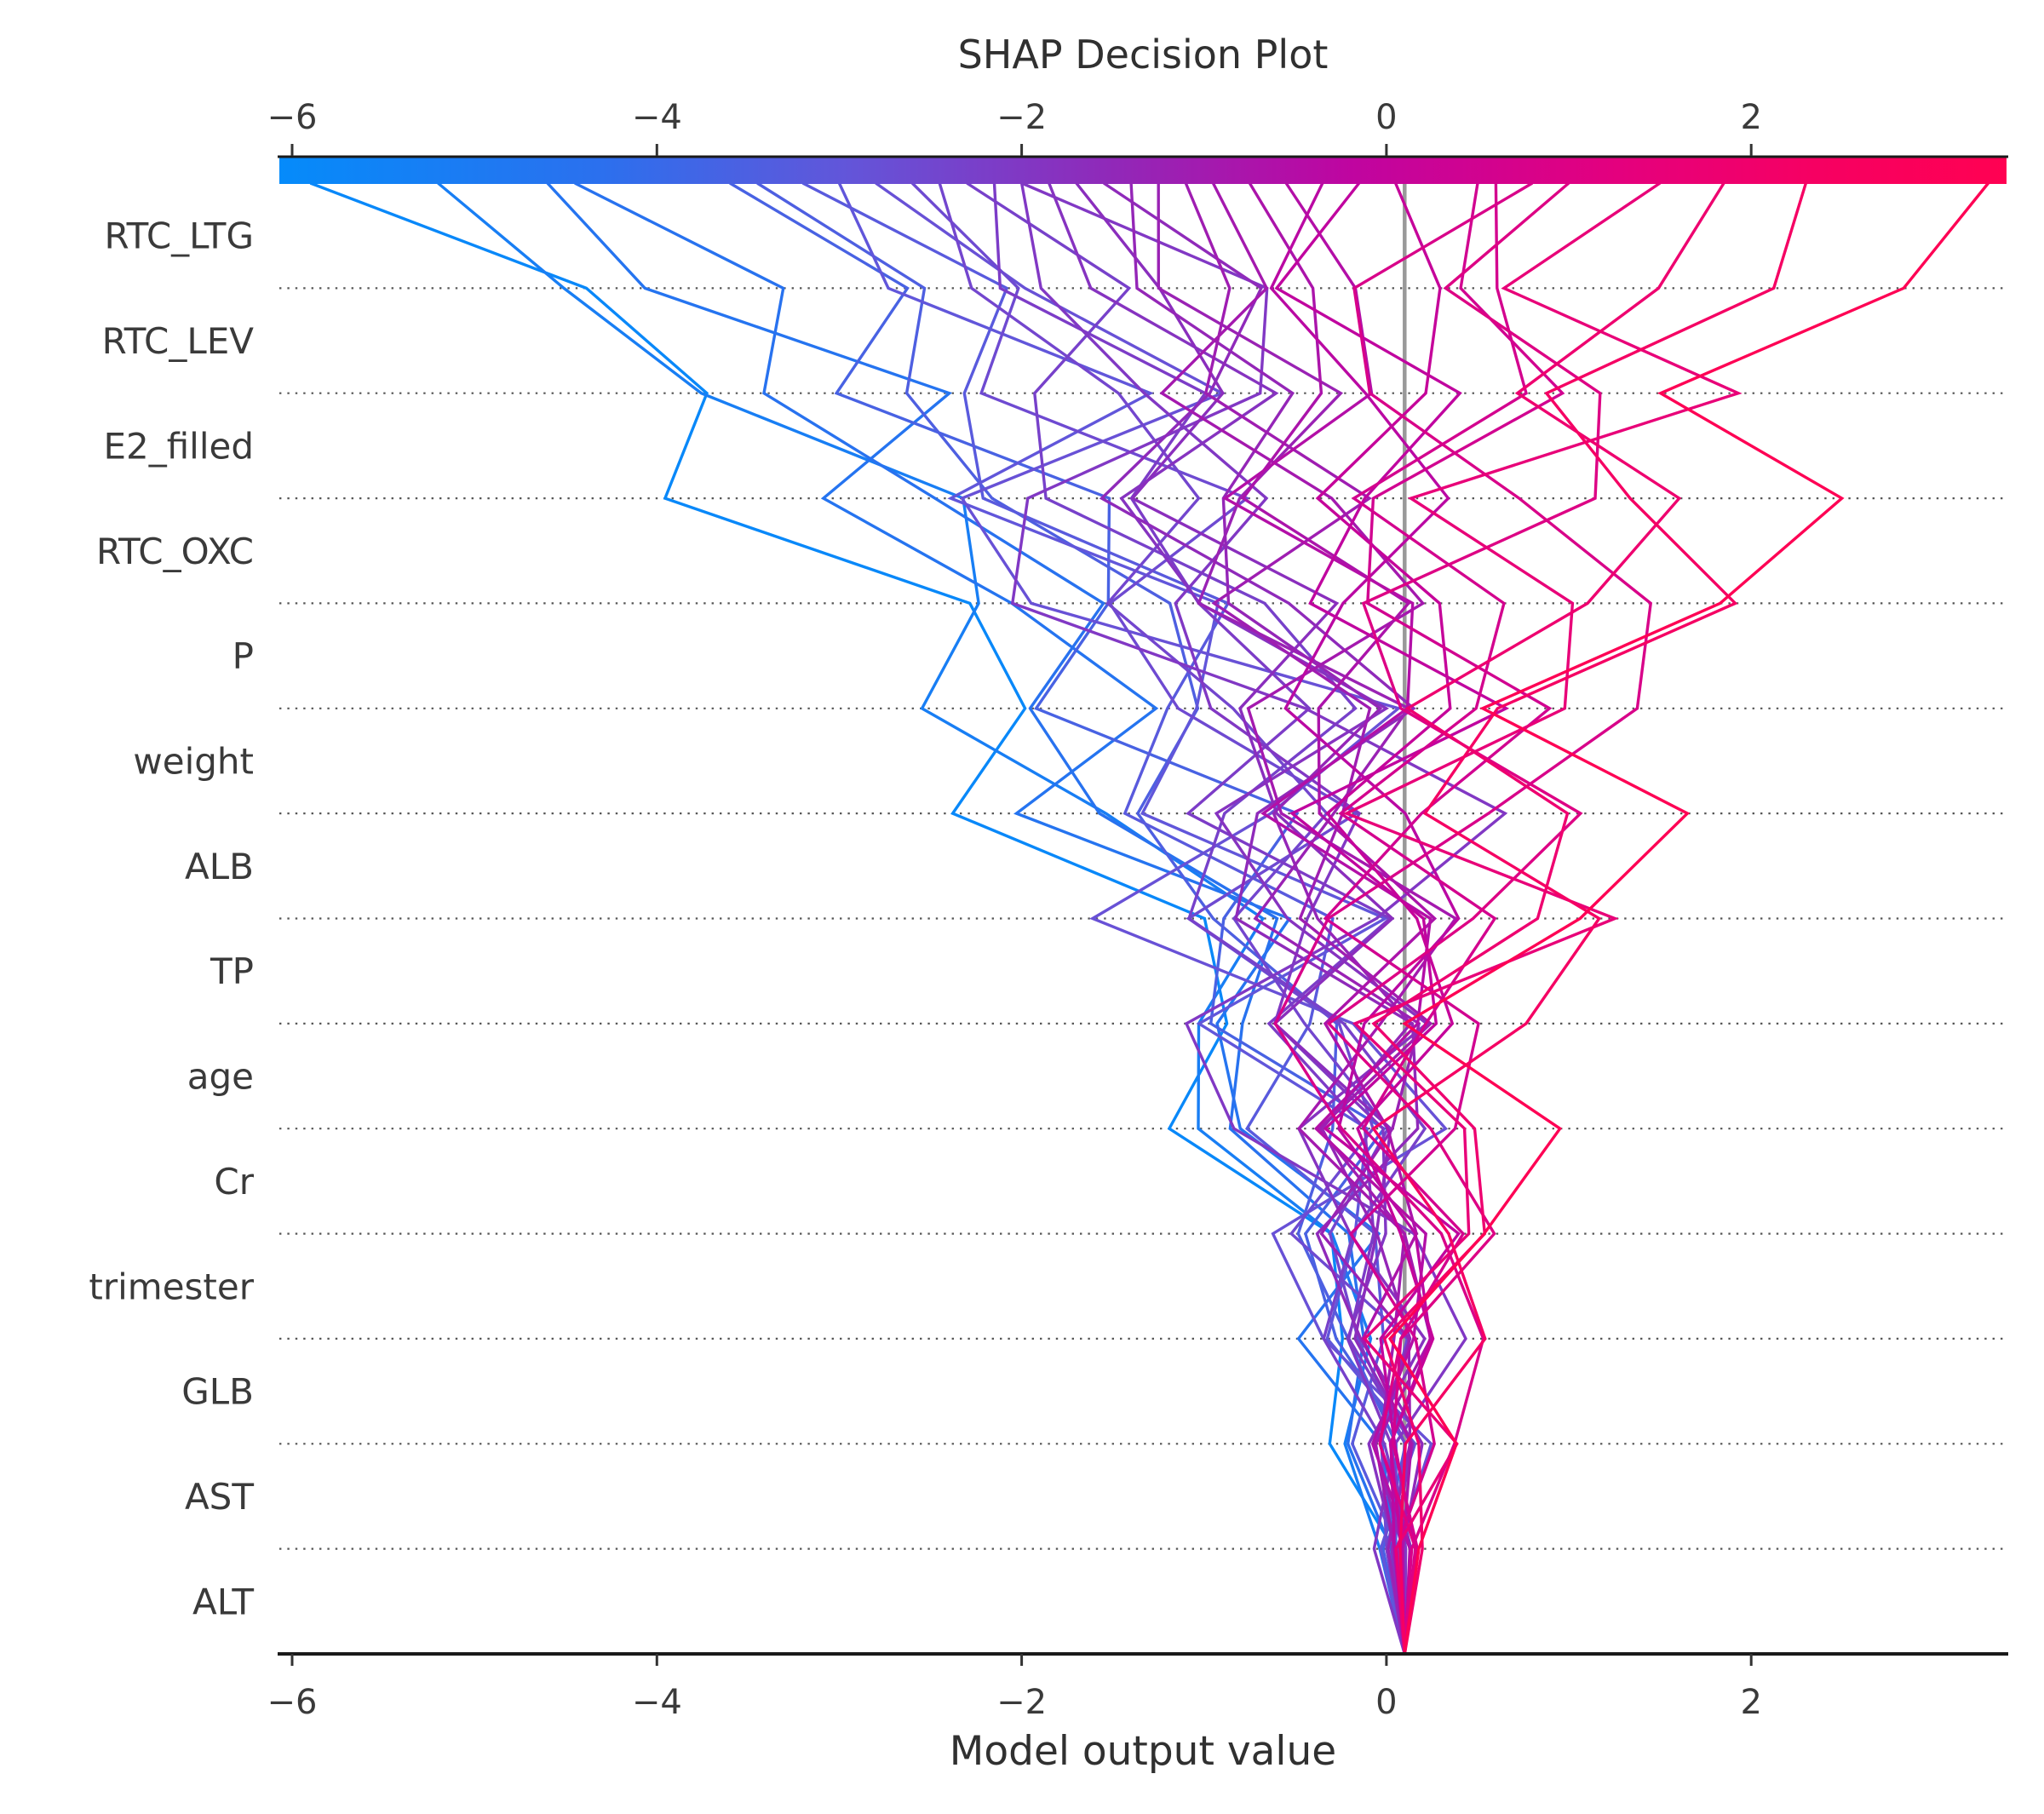  What do you see at coordinates (243, 656) in the screenshot?
I see `feature-label: P` at bounding box center [243, 656].